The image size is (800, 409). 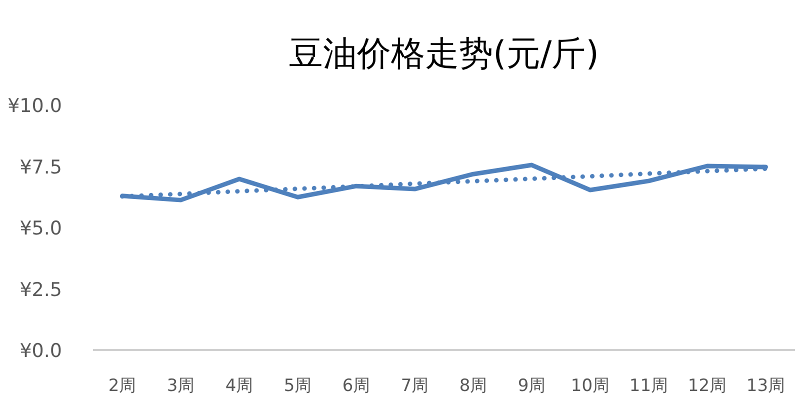 I want to click on y-tick-label: ¥7.5, so click(x=41, y=167).